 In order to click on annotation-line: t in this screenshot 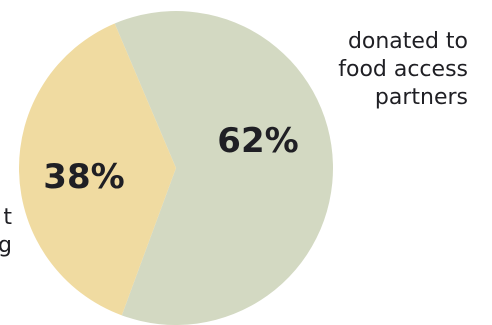, I will do `click(7, 217)`.